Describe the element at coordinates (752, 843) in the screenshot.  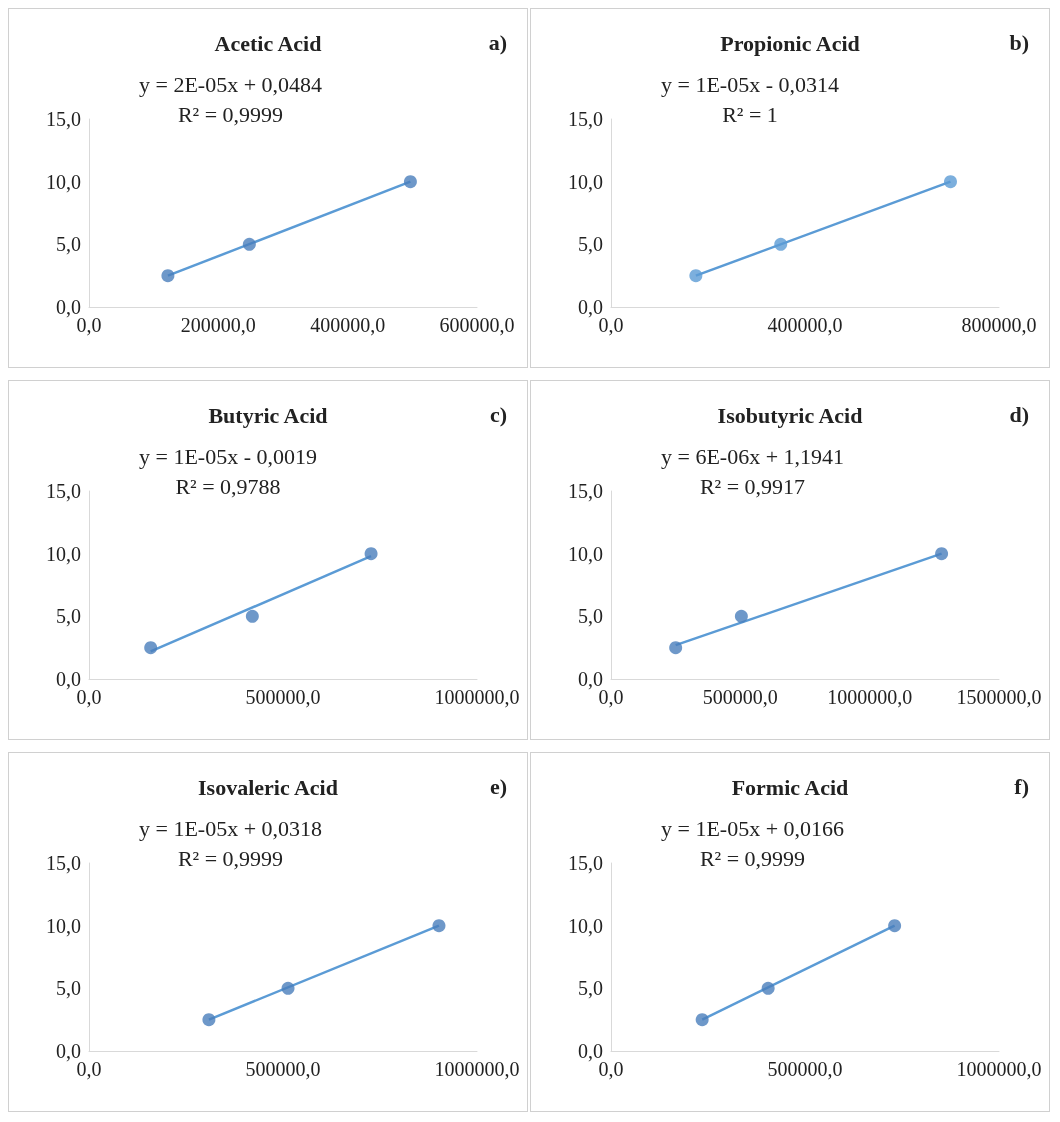
I see `annotation: y = 1E-05x + 0,0166 R² = 0,9999` at that location.